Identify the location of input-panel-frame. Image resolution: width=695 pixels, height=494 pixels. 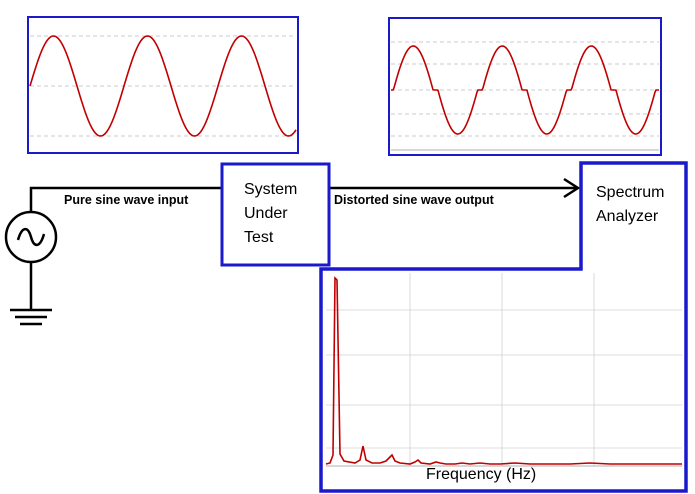
(163, 85).